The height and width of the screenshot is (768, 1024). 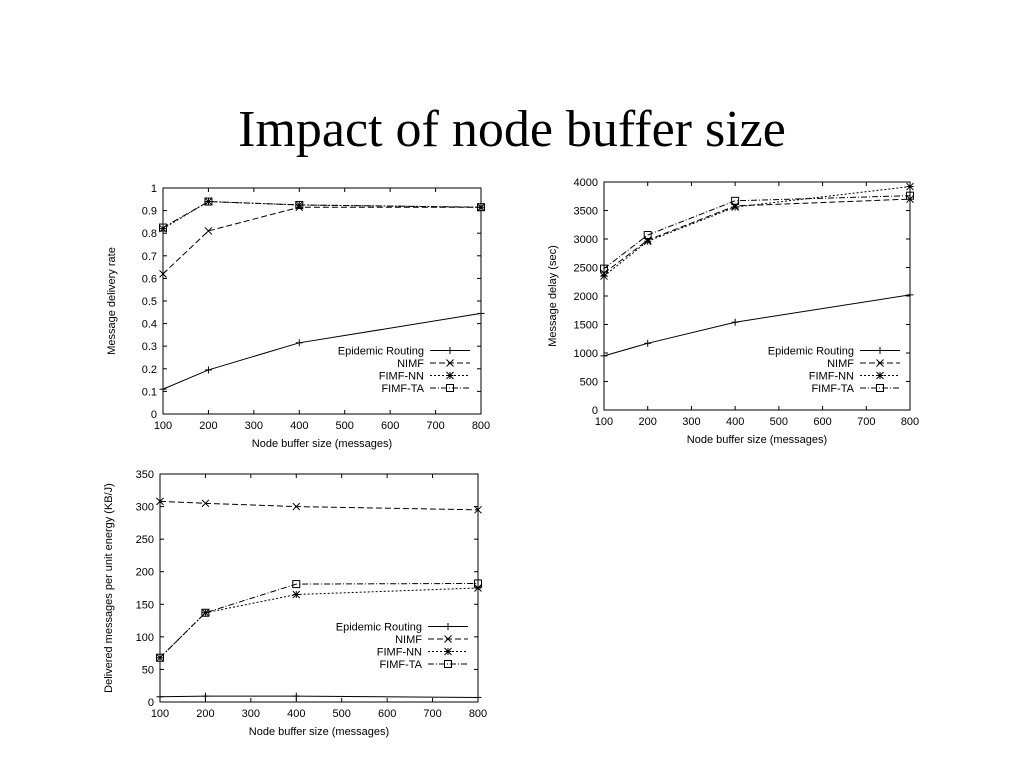 I want to click on y-tick-label: 0.3, so click(x=149, y=347).